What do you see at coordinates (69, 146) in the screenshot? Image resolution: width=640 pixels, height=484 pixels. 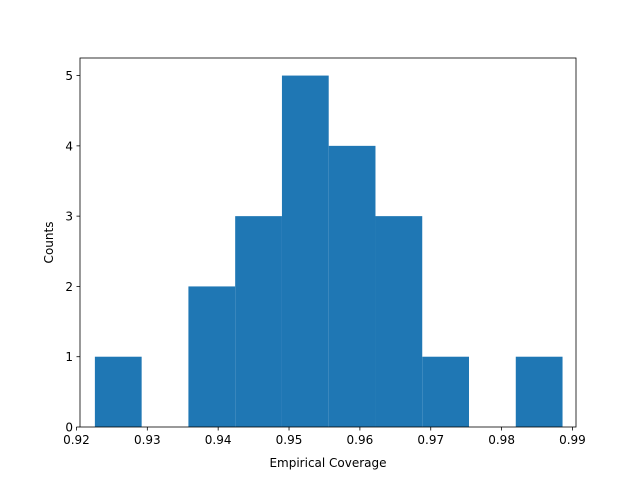 I see `y-tick-label-4: 4` at bounding box center [69, 146].